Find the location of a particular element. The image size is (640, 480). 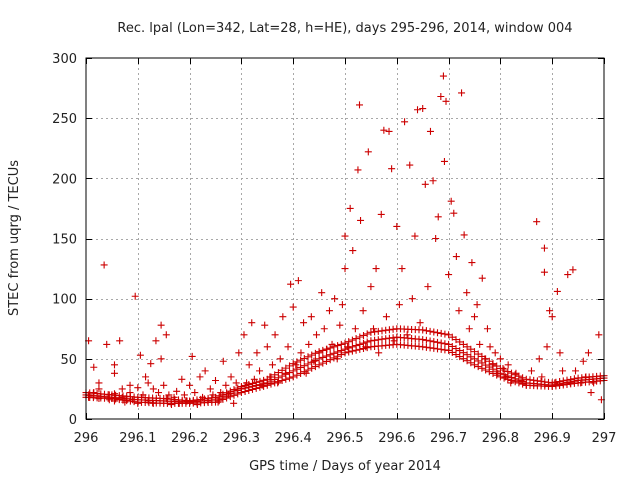

y-tick-label: 0 is located at coordinates (73, 420).